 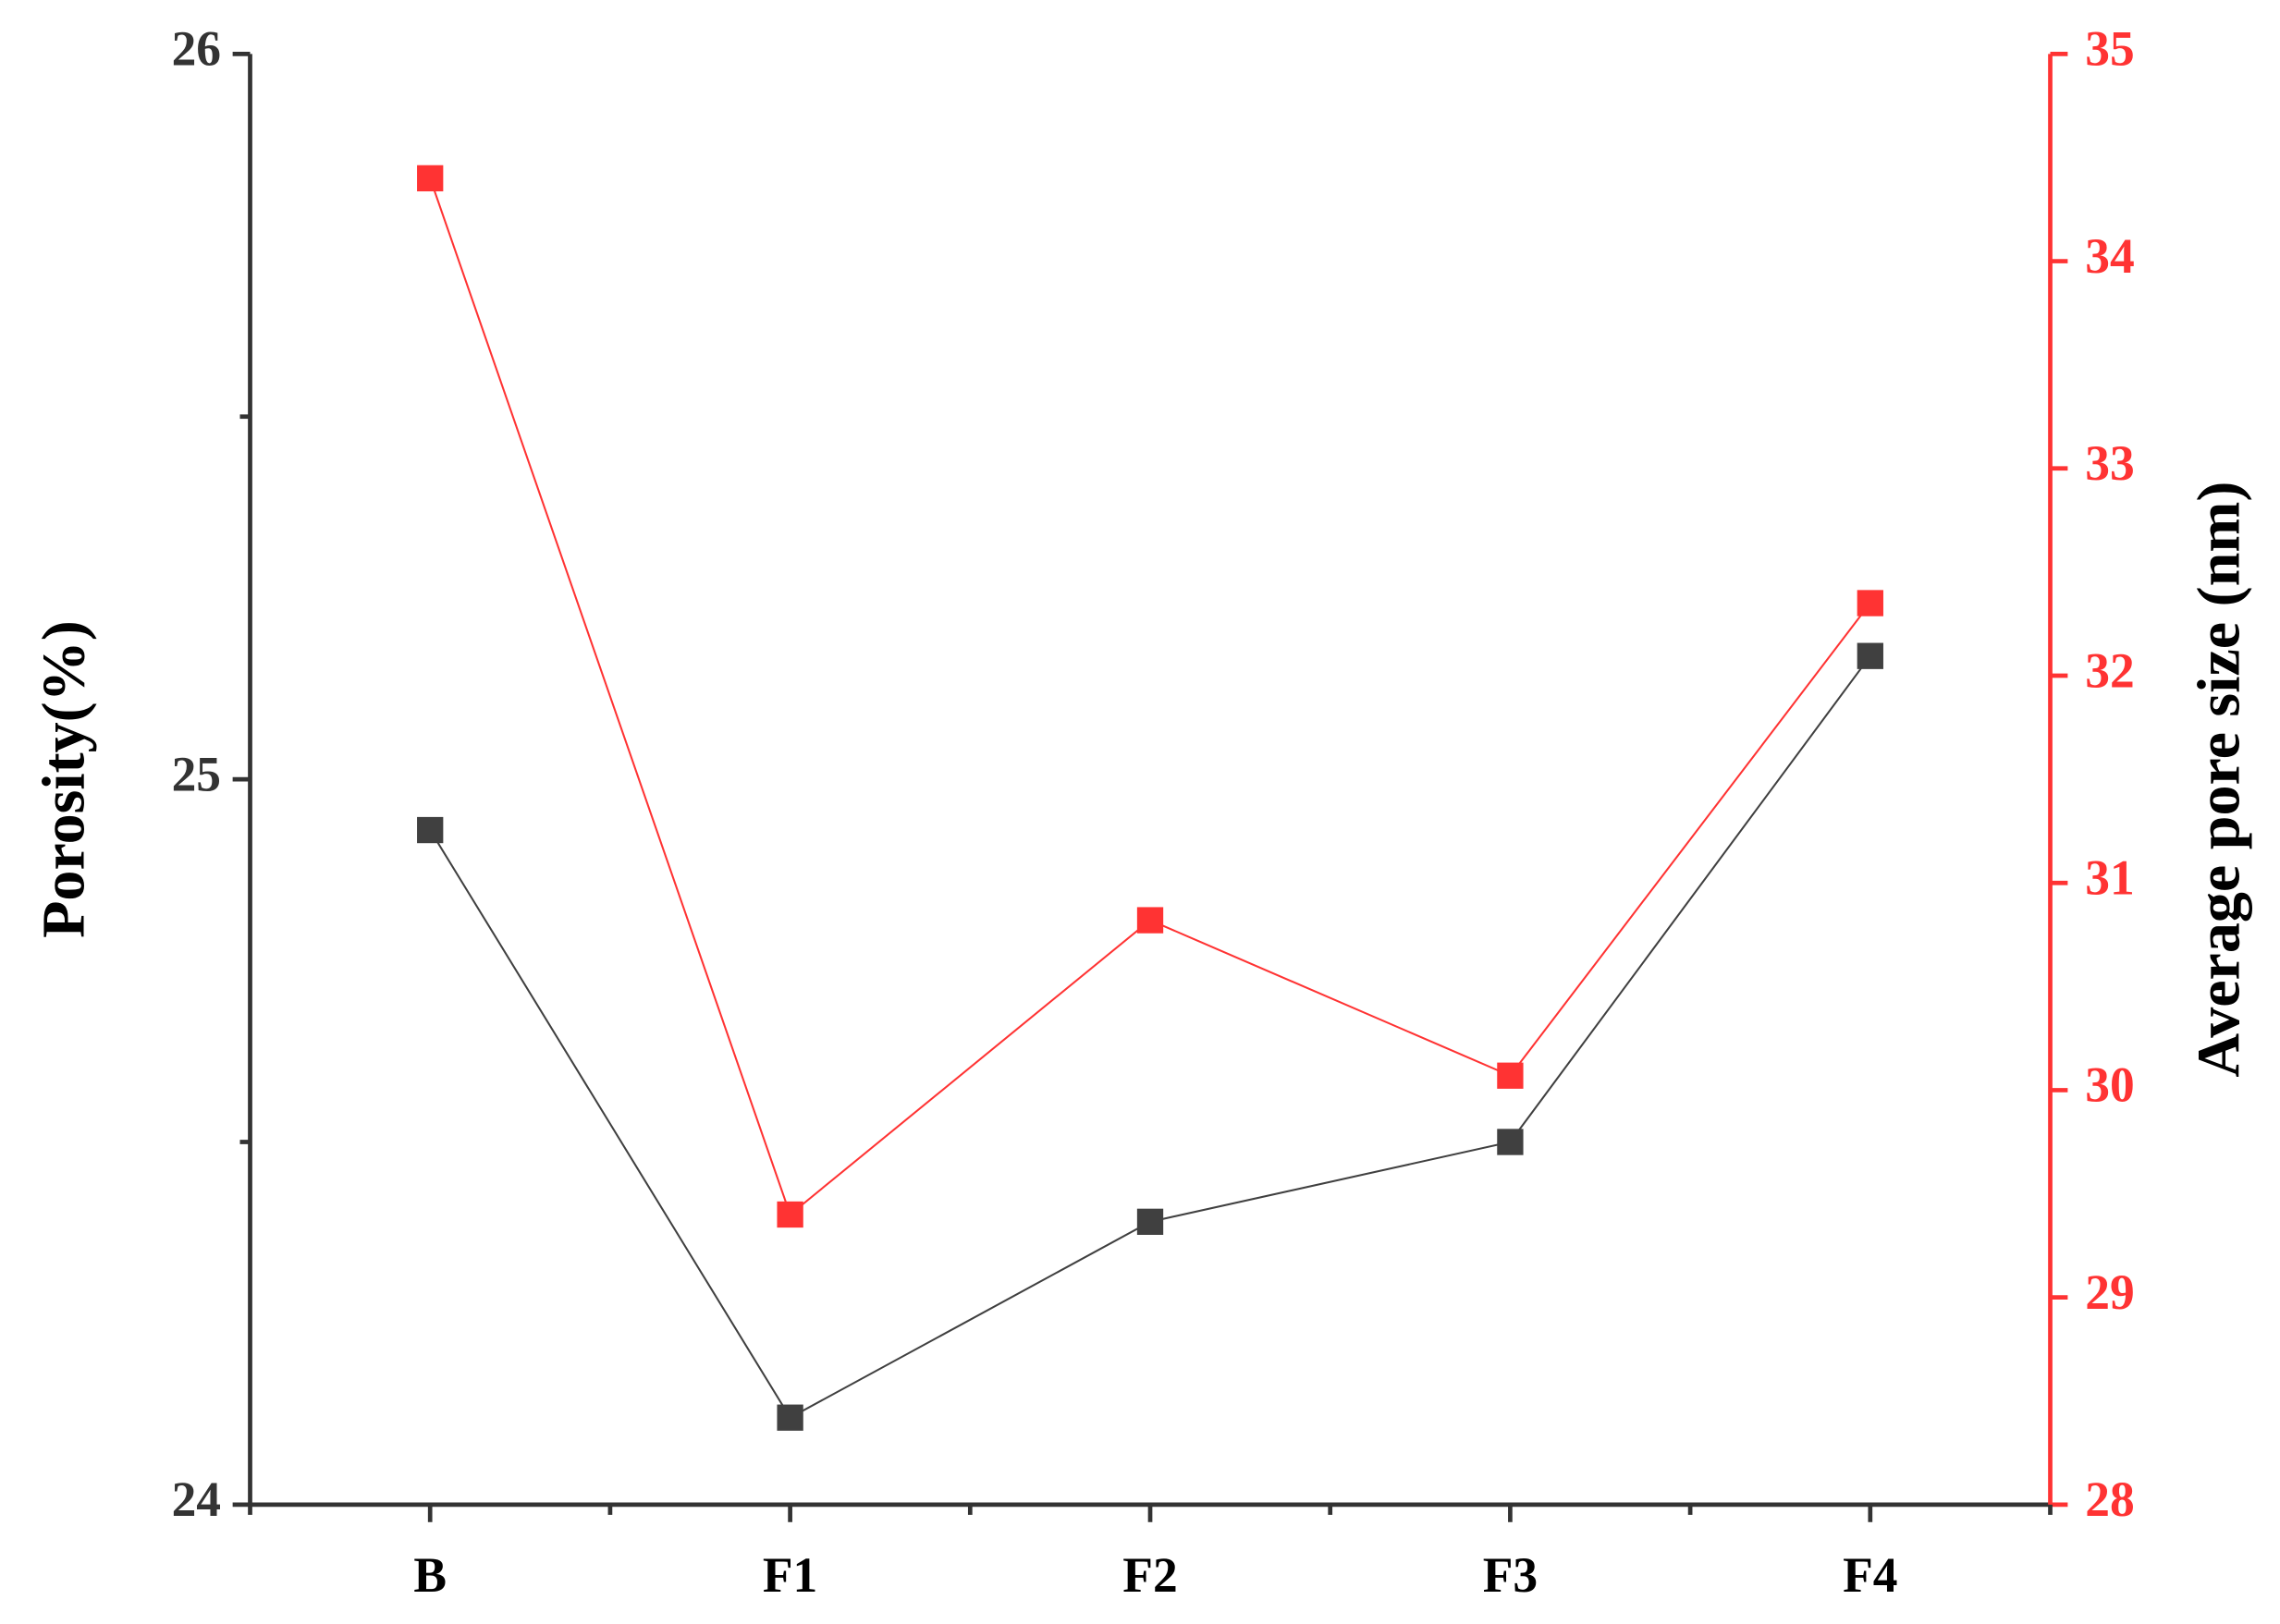 What do you see at coordinates (2109, 877) in the screenshot?
I see `y2-tick-label: 31` at bounding box center [2109, 877].